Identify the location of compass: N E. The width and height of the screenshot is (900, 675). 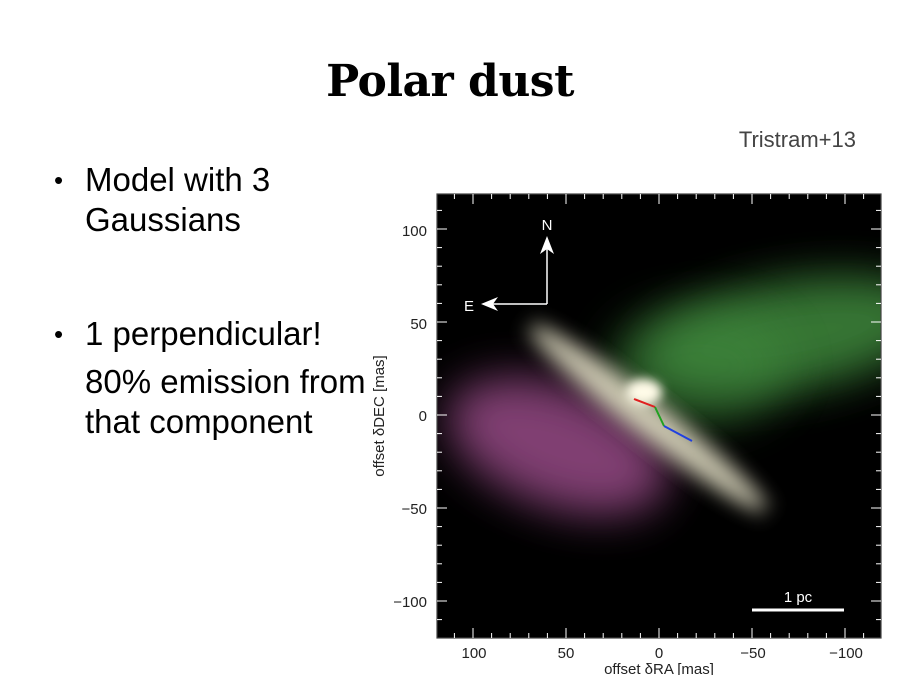
(509, 266).